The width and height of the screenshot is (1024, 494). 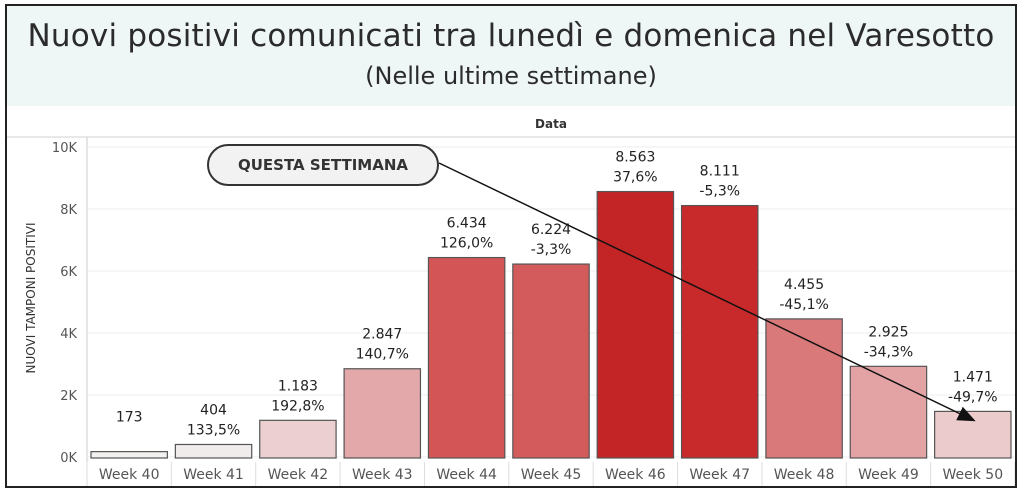 What do you see at coordinates (213, 430) in the screenshot?
I see `bar-change-label: 133,5%` at bounding box center [213, 430].